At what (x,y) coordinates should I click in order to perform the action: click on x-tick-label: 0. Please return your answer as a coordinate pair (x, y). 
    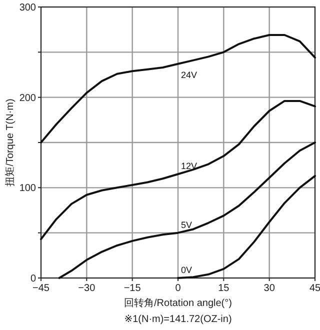
    Looking at the image, I should click on (178, 288).